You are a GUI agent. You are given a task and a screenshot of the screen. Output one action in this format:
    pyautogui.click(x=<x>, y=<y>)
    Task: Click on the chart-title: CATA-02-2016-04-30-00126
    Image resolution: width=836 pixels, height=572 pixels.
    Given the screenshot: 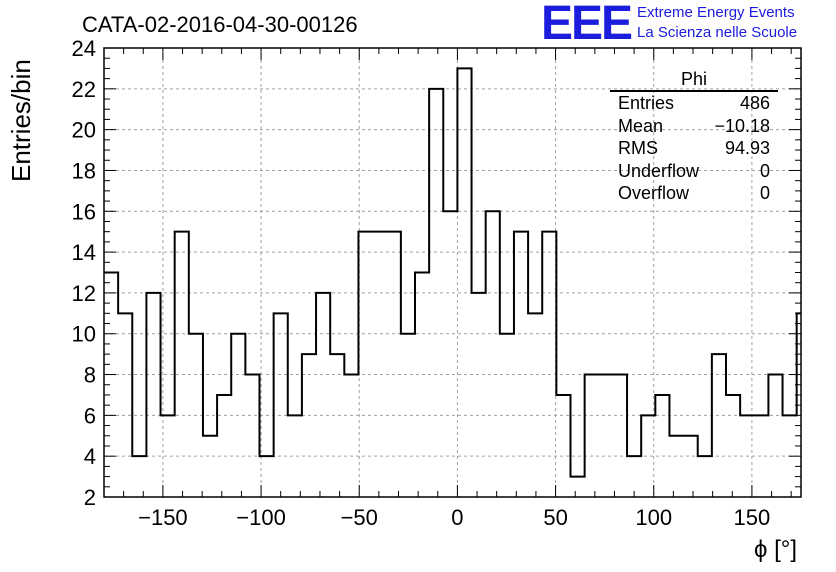 What is the action you would take?
    pyautogui.click(x=220, y=24)
    